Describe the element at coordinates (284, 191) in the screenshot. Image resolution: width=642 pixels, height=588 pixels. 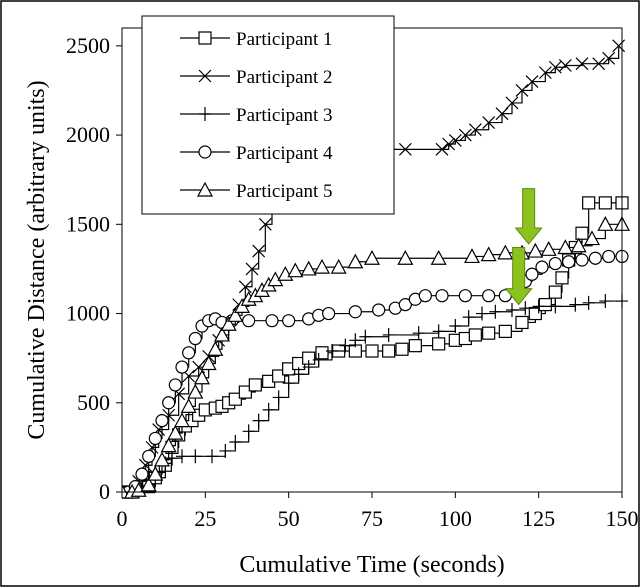
I see `legend-label: Participant 5` at that location.